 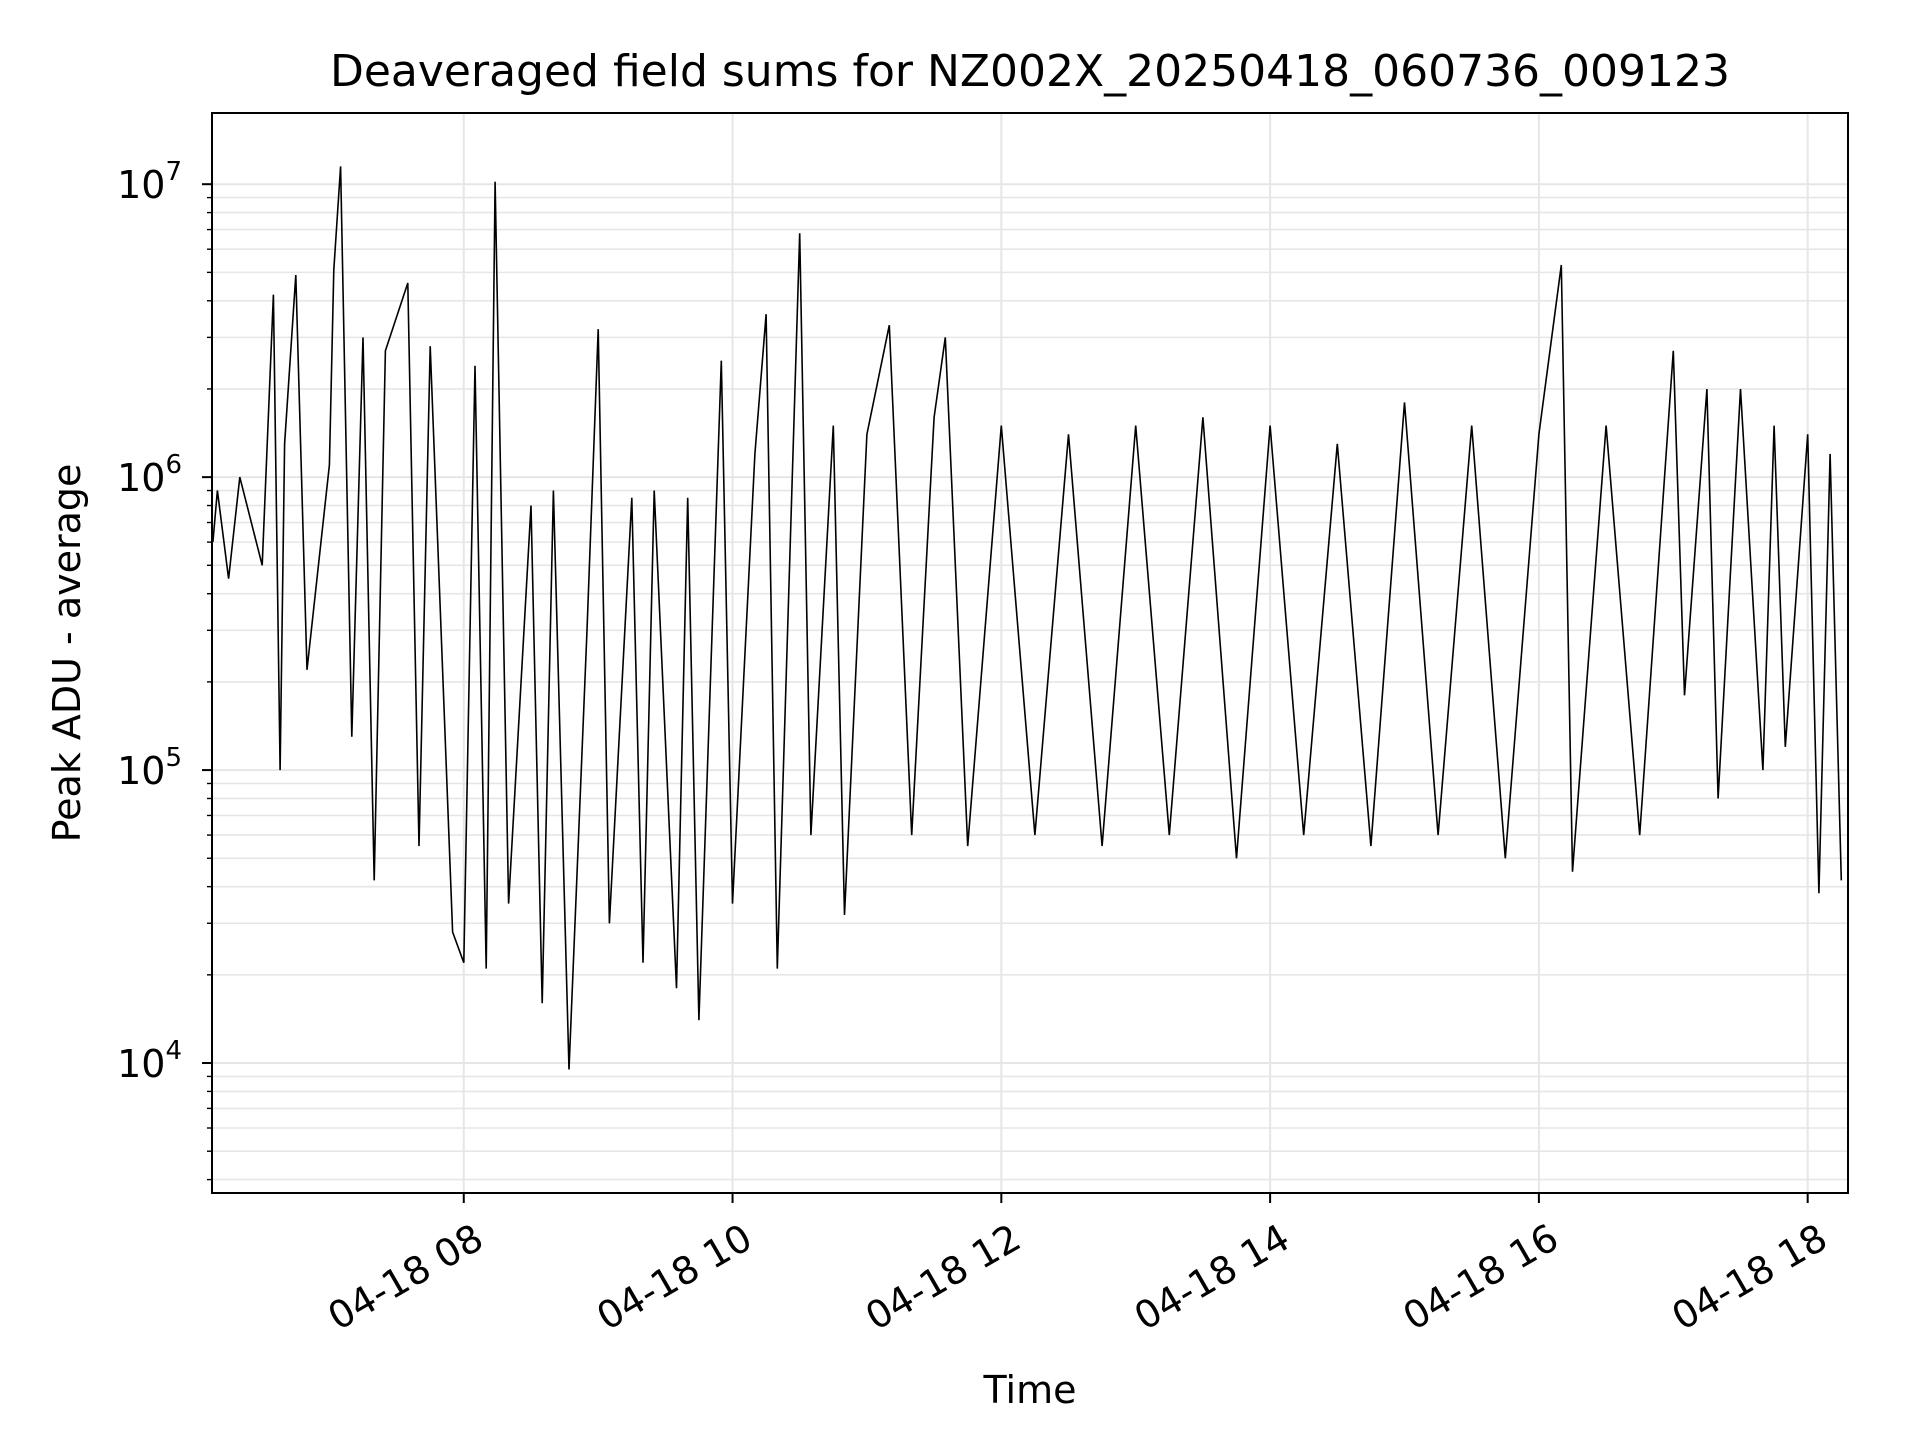 What do you see at coordinates (943, 1277) in the screenshot?
I see `x-tick-label: 04-18 12` at bounding box center [943, 1277].